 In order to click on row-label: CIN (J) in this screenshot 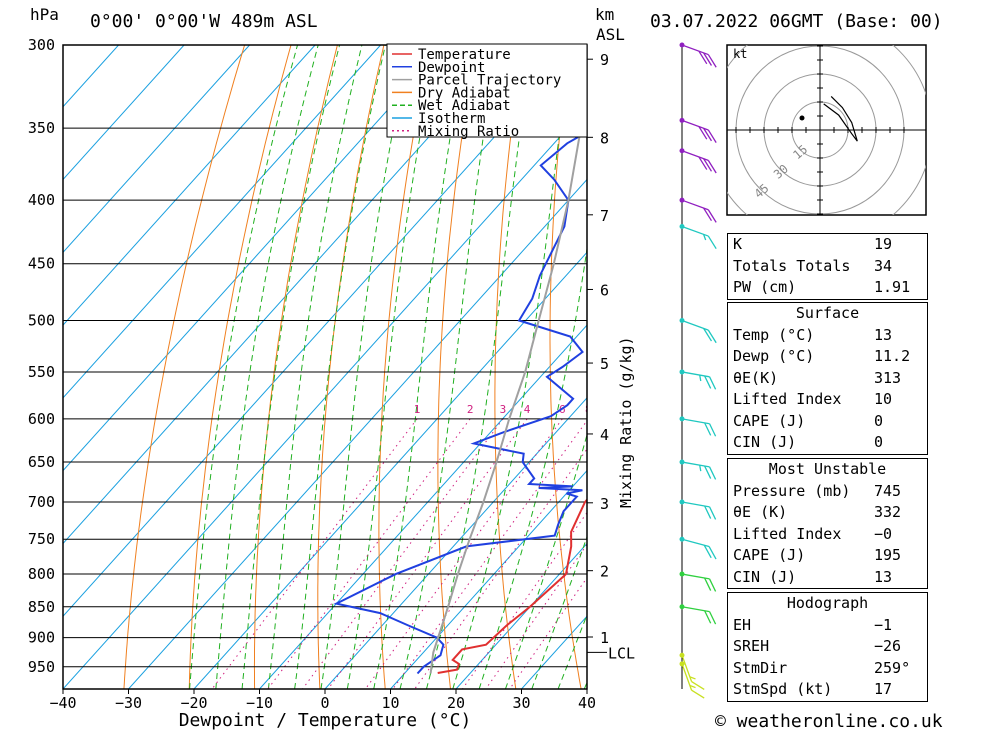, I will do `click(765, 576)`.